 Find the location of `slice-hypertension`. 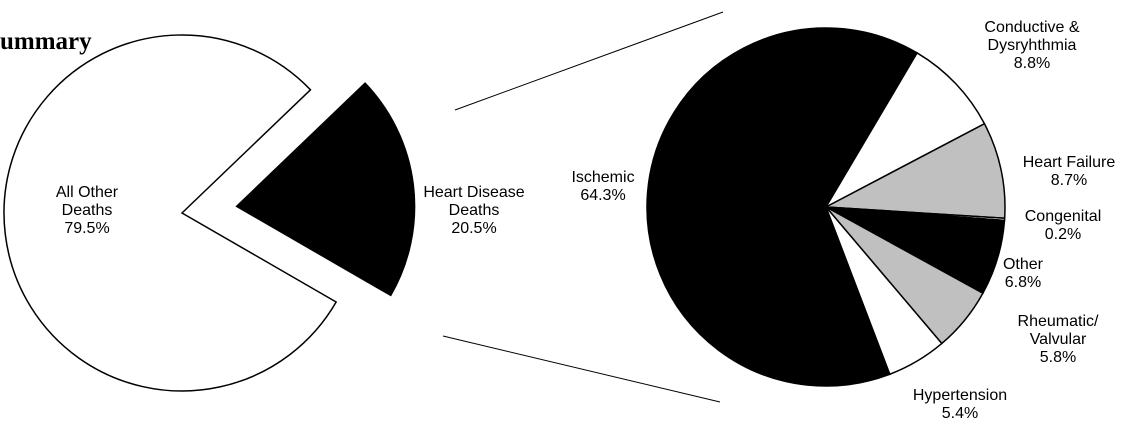

slice-hypertension is located at coordinates (884, 291).